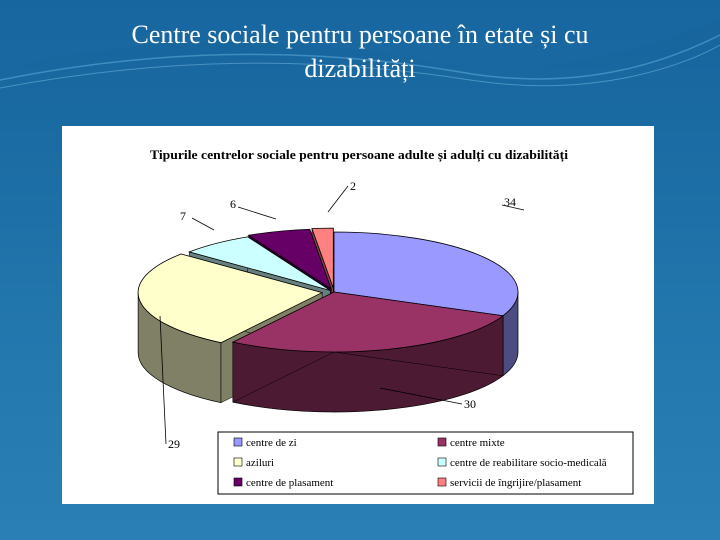 The height and width of the screenshot is (540, 720). I want to click on pie-data-label: 6, so click(233, 204).